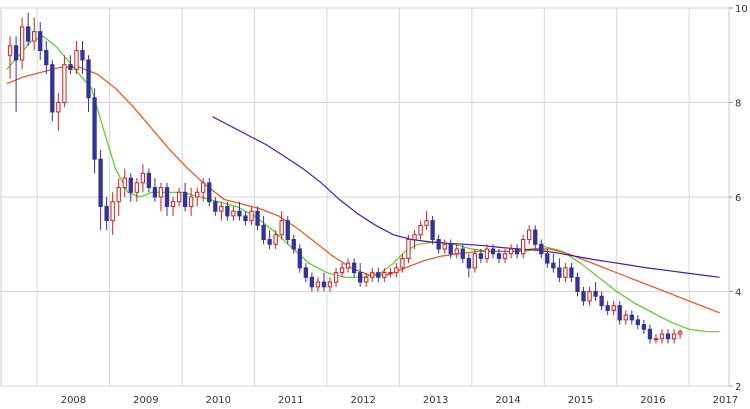  What do you see at coordinates (741, 9) in the screenshot?
I see `y-tick-label: 10` at bounding box center [741, 9].